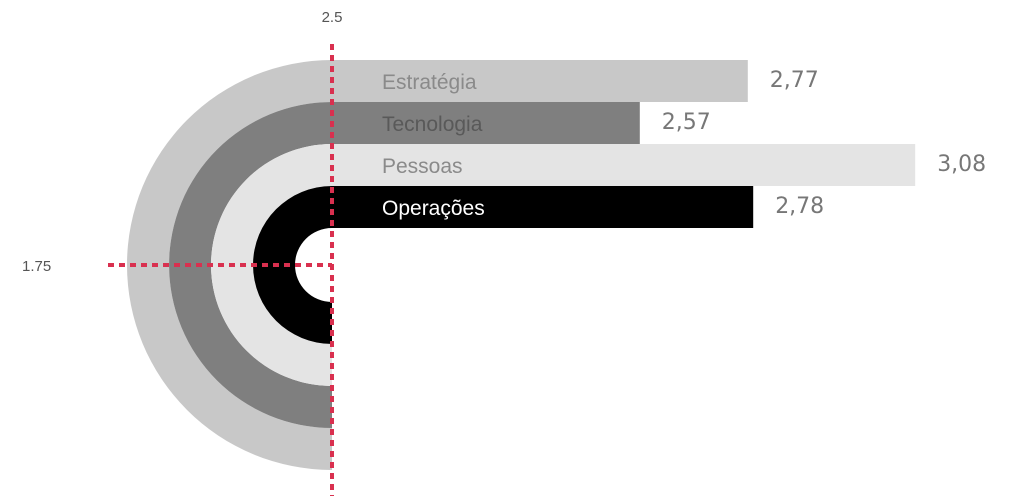  Describe the element at coordinates (36, 266) in the screenshot. I see `reference-label-horizontal: 1.75` at that location.